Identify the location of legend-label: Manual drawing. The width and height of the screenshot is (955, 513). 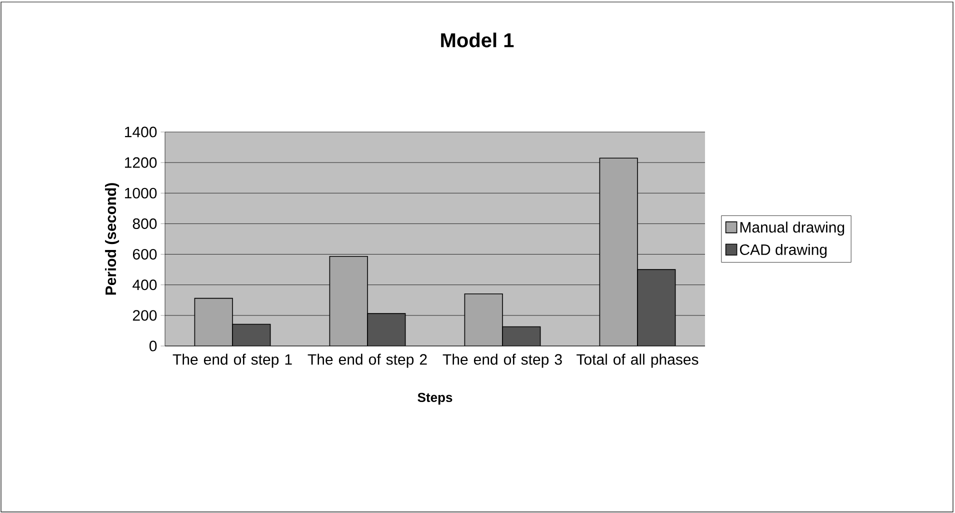
(792, 229).